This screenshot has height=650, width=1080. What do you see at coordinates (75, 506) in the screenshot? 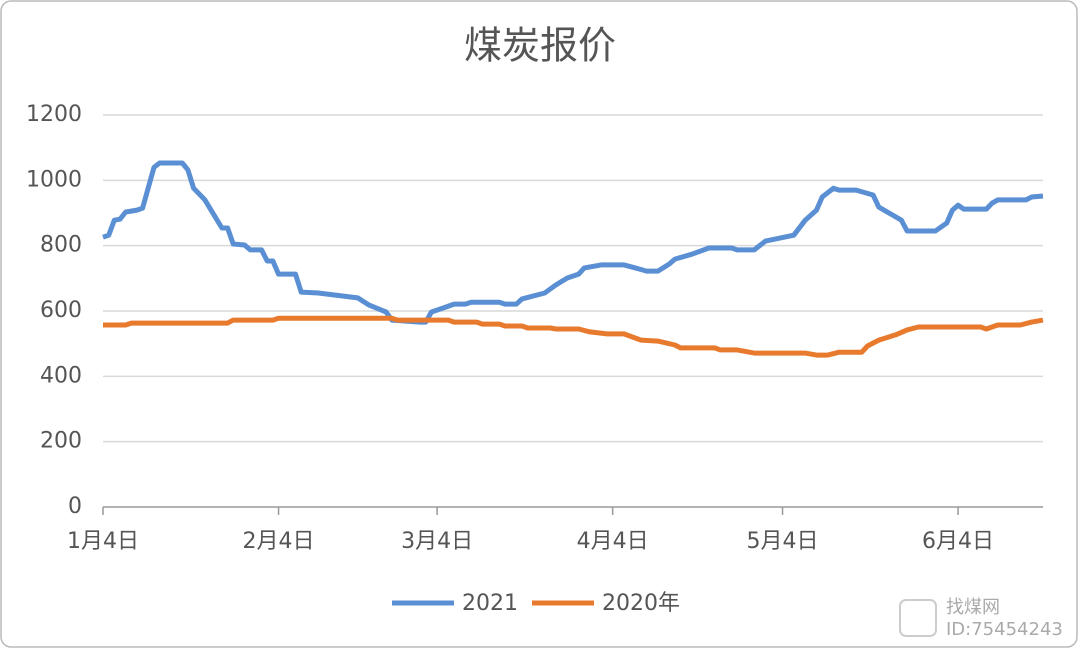
I see `y-tick-label: 0` at bounding box center [75, 506].